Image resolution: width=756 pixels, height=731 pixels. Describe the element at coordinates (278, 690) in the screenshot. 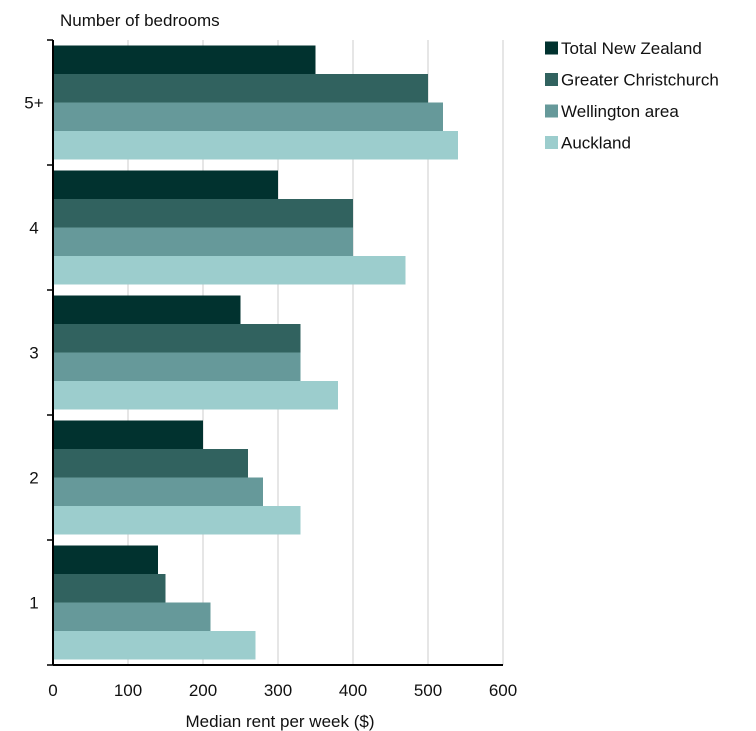

I see `x-tick-label: 300` at that location.